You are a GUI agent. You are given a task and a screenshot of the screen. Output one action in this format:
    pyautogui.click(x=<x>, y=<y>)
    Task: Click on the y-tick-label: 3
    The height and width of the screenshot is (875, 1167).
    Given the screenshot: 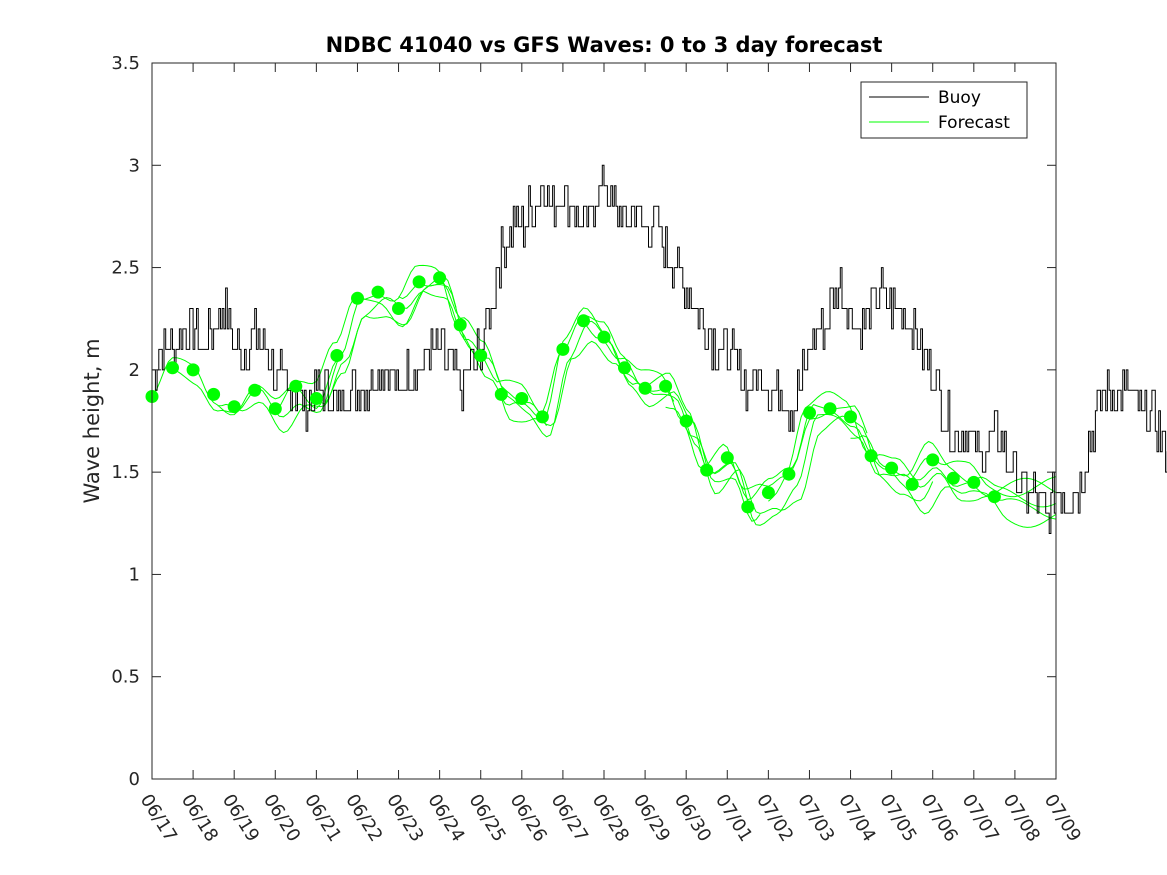 What is the action you would take?
    pyautogui.click(x=134, y=165)
    